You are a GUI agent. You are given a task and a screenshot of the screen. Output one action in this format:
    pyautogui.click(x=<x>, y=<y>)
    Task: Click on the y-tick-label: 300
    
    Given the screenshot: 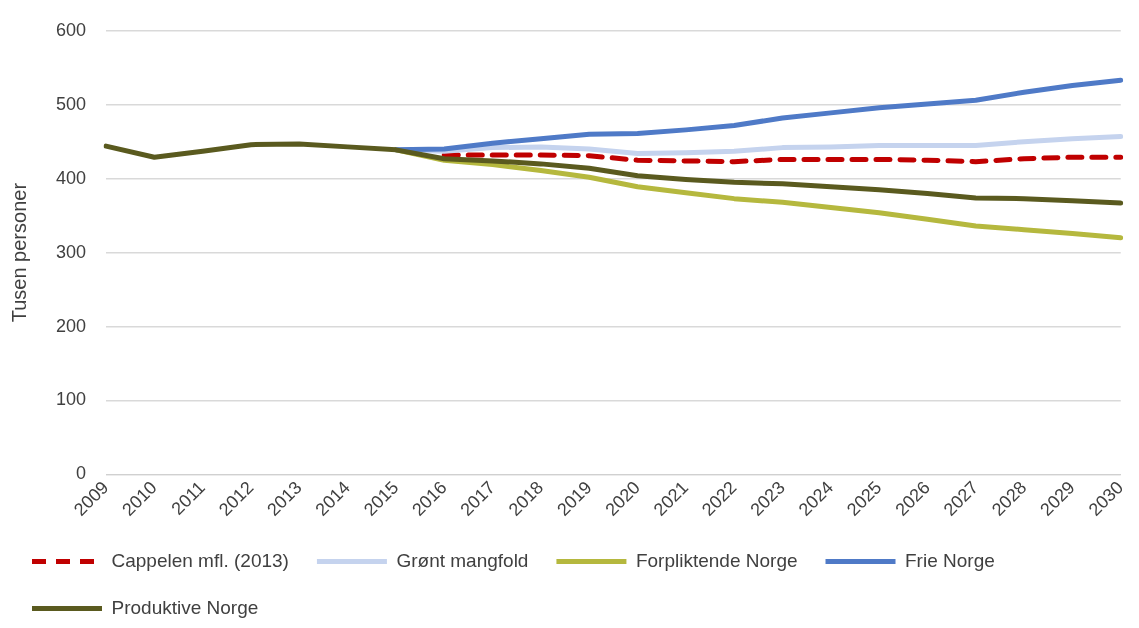 What is the action you would take?
    pyautogui.click(x=71, y=251)
    